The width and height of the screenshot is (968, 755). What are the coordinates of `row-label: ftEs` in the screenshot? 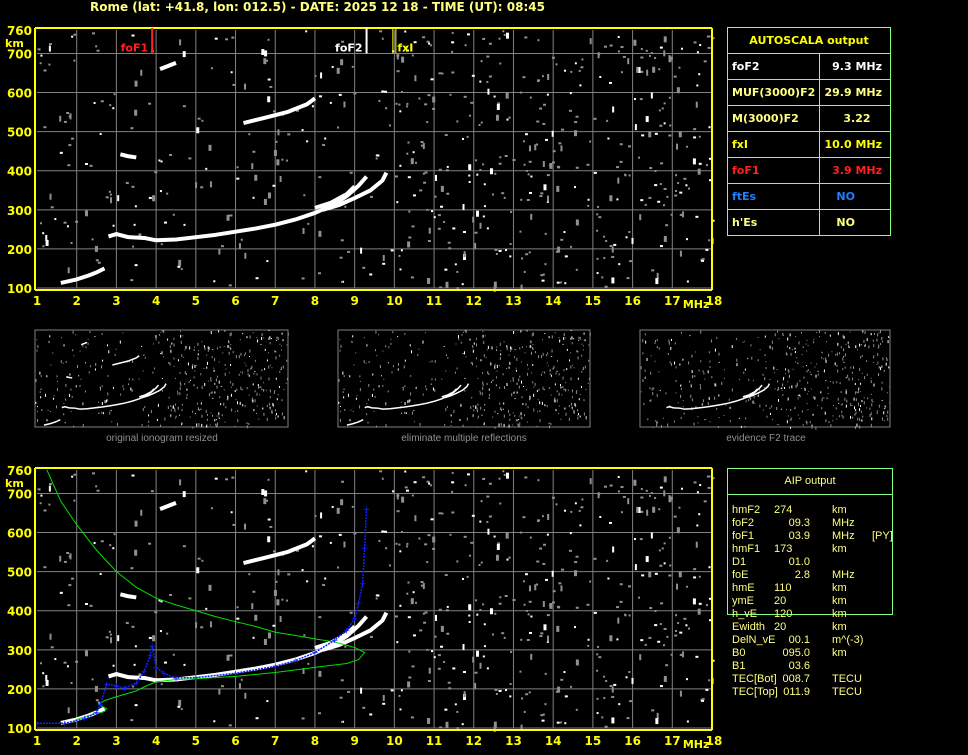 It's located at (773, 196).